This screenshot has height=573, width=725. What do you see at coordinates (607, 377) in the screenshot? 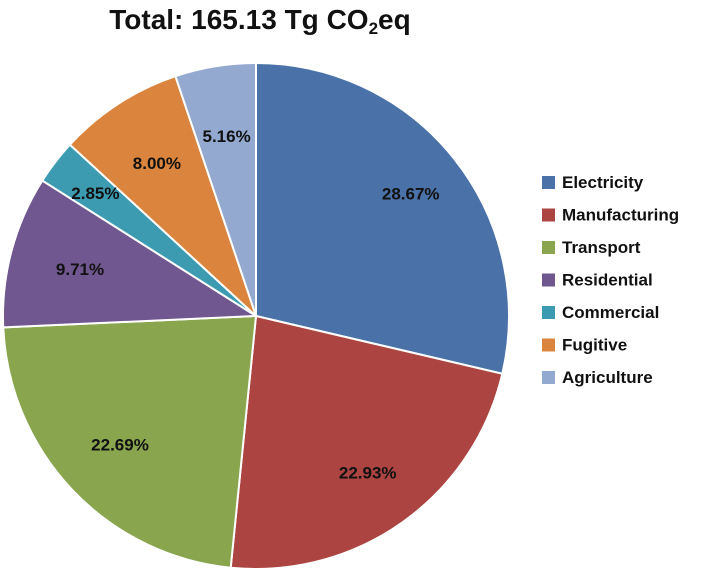
I see `legend-label-agriculture: Agriculture` at bounding box center [607, 377].